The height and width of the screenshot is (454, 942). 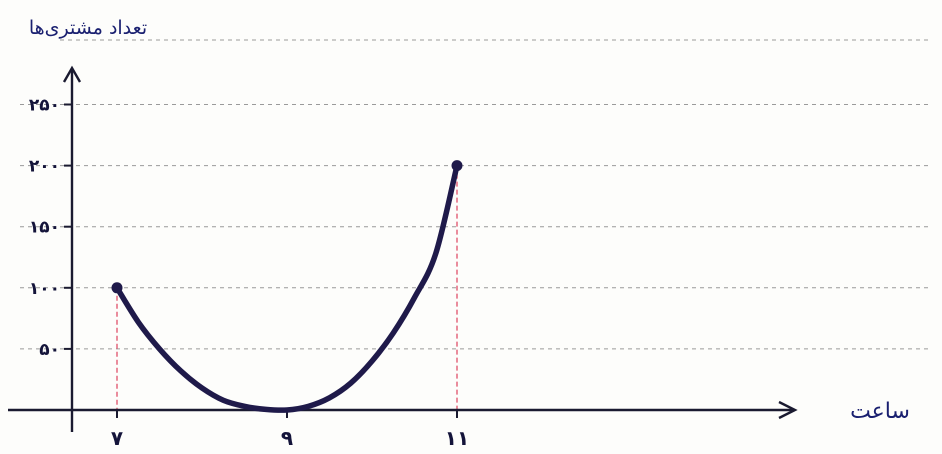 What do you see at coordinates (44, 106) in the screenshot?
I see `y-tick-label-250: ۲۵۰` at bounding box center [44, 106].